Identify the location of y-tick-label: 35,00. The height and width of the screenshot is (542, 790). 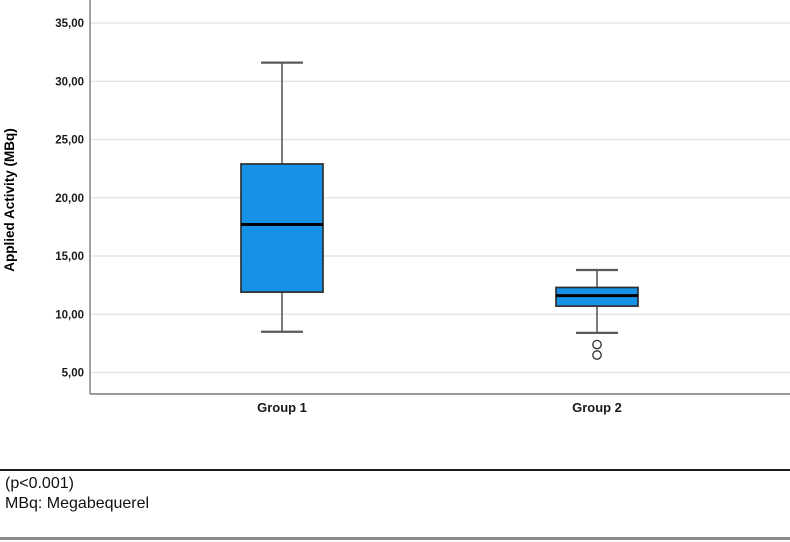
(69, 24).